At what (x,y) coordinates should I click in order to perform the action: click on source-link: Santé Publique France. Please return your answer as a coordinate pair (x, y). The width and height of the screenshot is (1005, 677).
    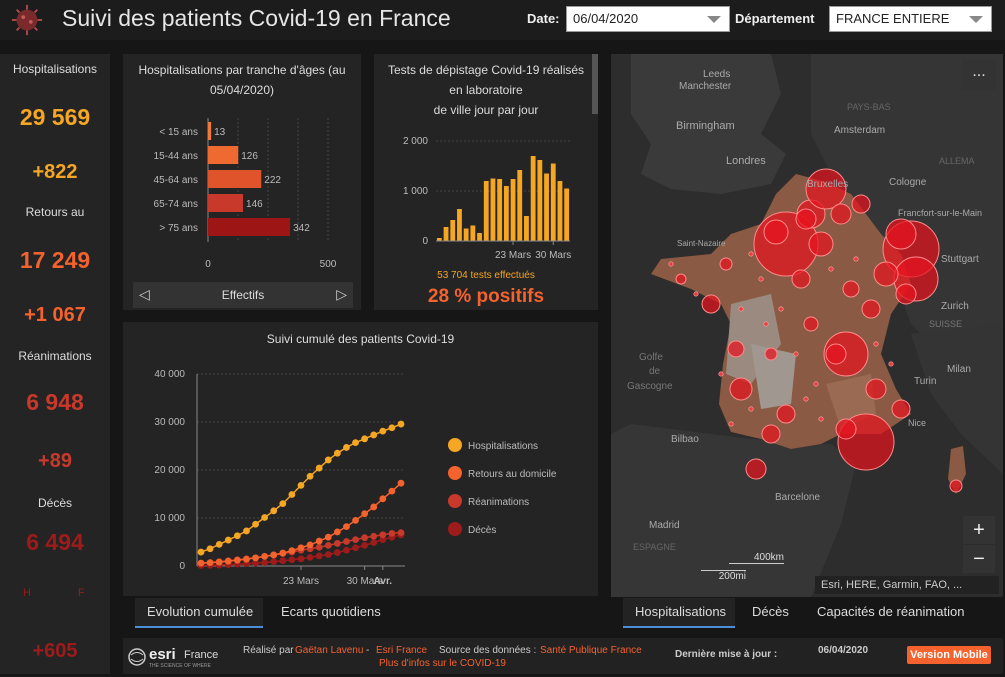
    Looking at the image, I should click on (591, 650).